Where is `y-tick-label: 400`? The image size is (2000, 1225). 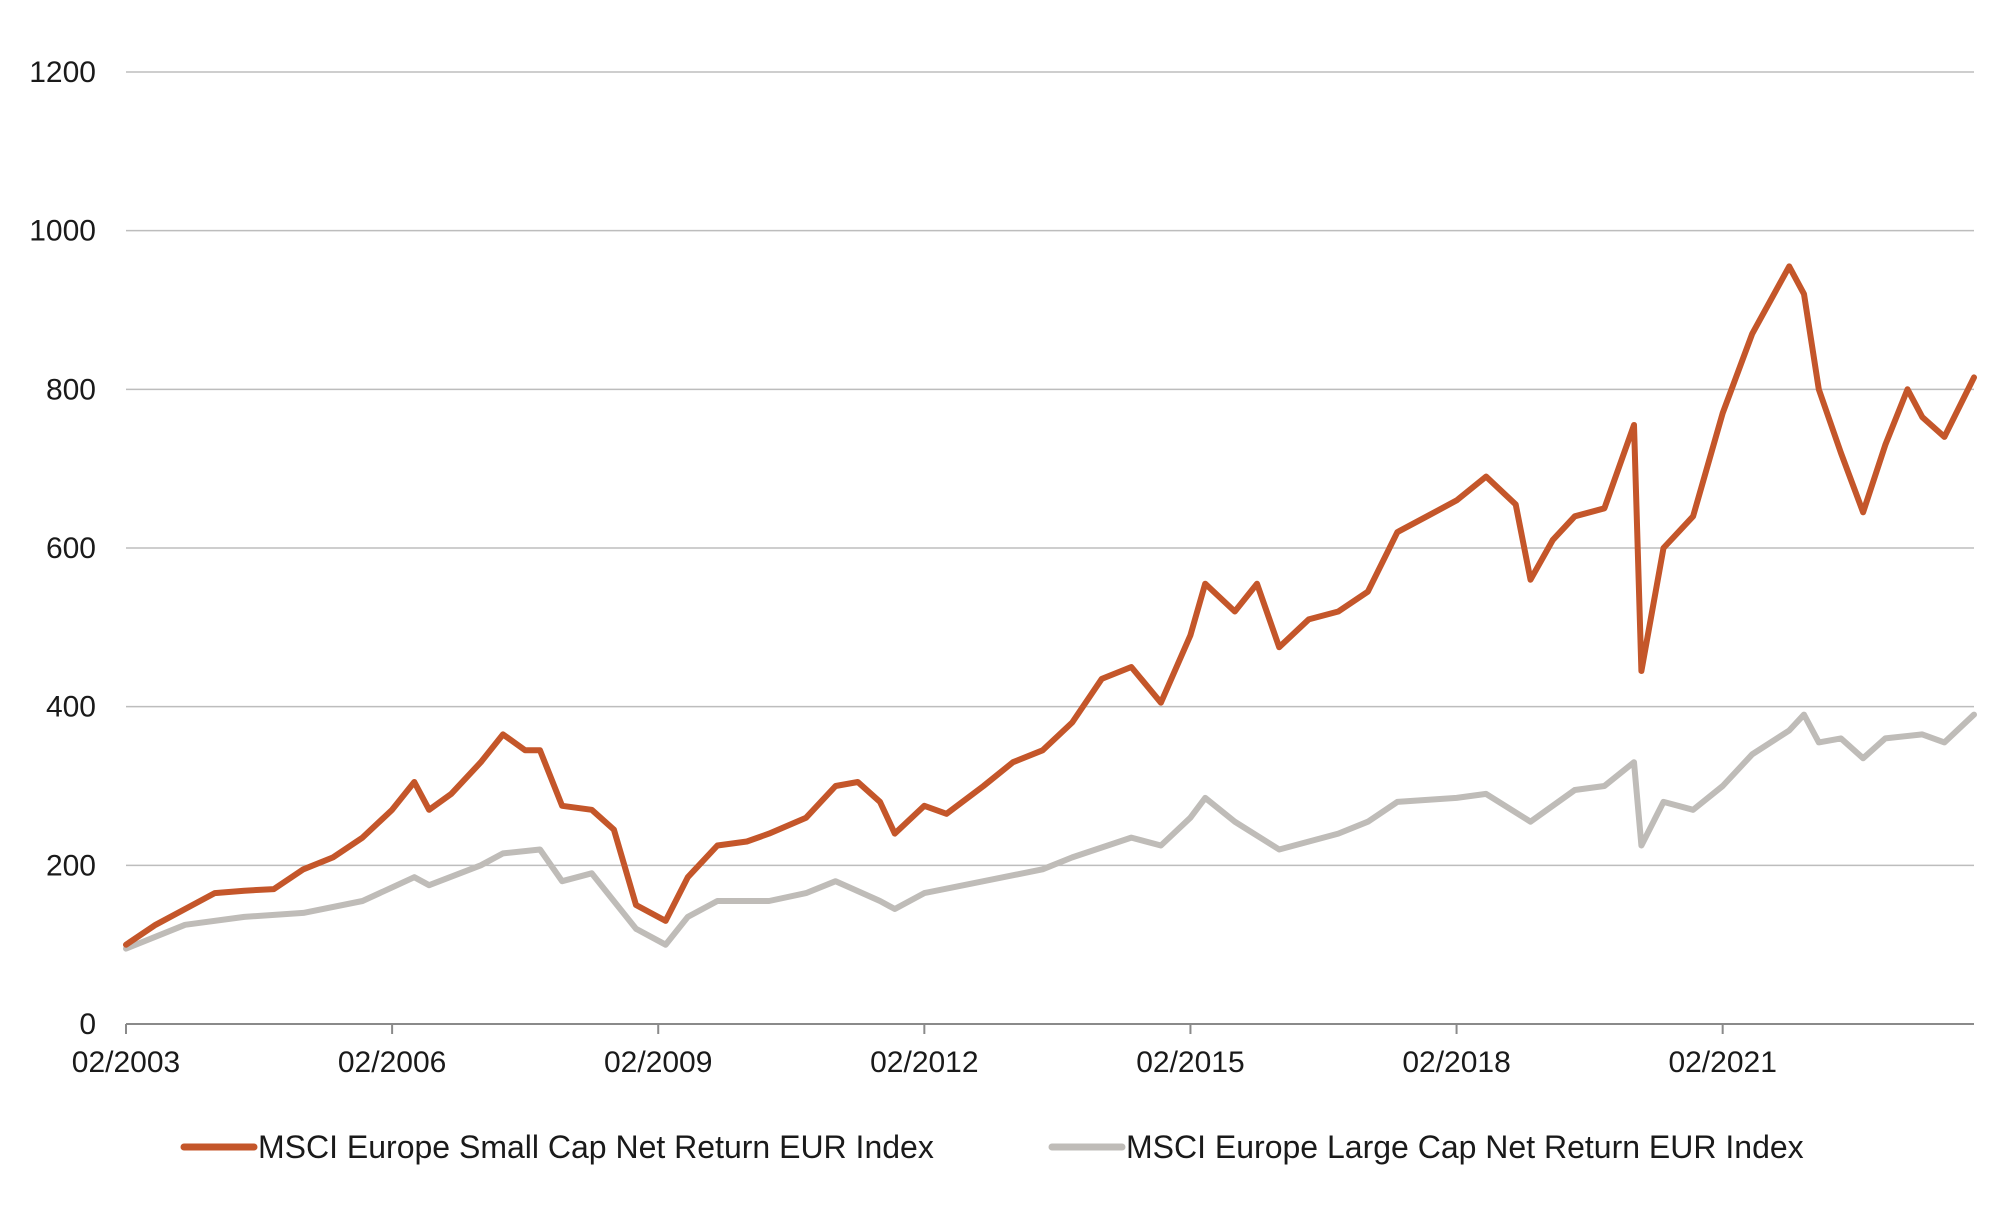 y-tick-label: 400 is located at coordinates (71, 707).